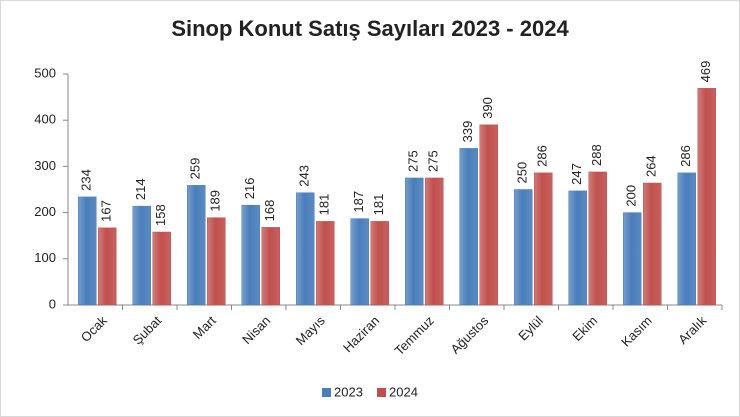 The width and height of the screenshot is (740, 417). Describe the element at coordinates (45, 257) in the screenshot. I see `y-tick-label: 100` at that location.